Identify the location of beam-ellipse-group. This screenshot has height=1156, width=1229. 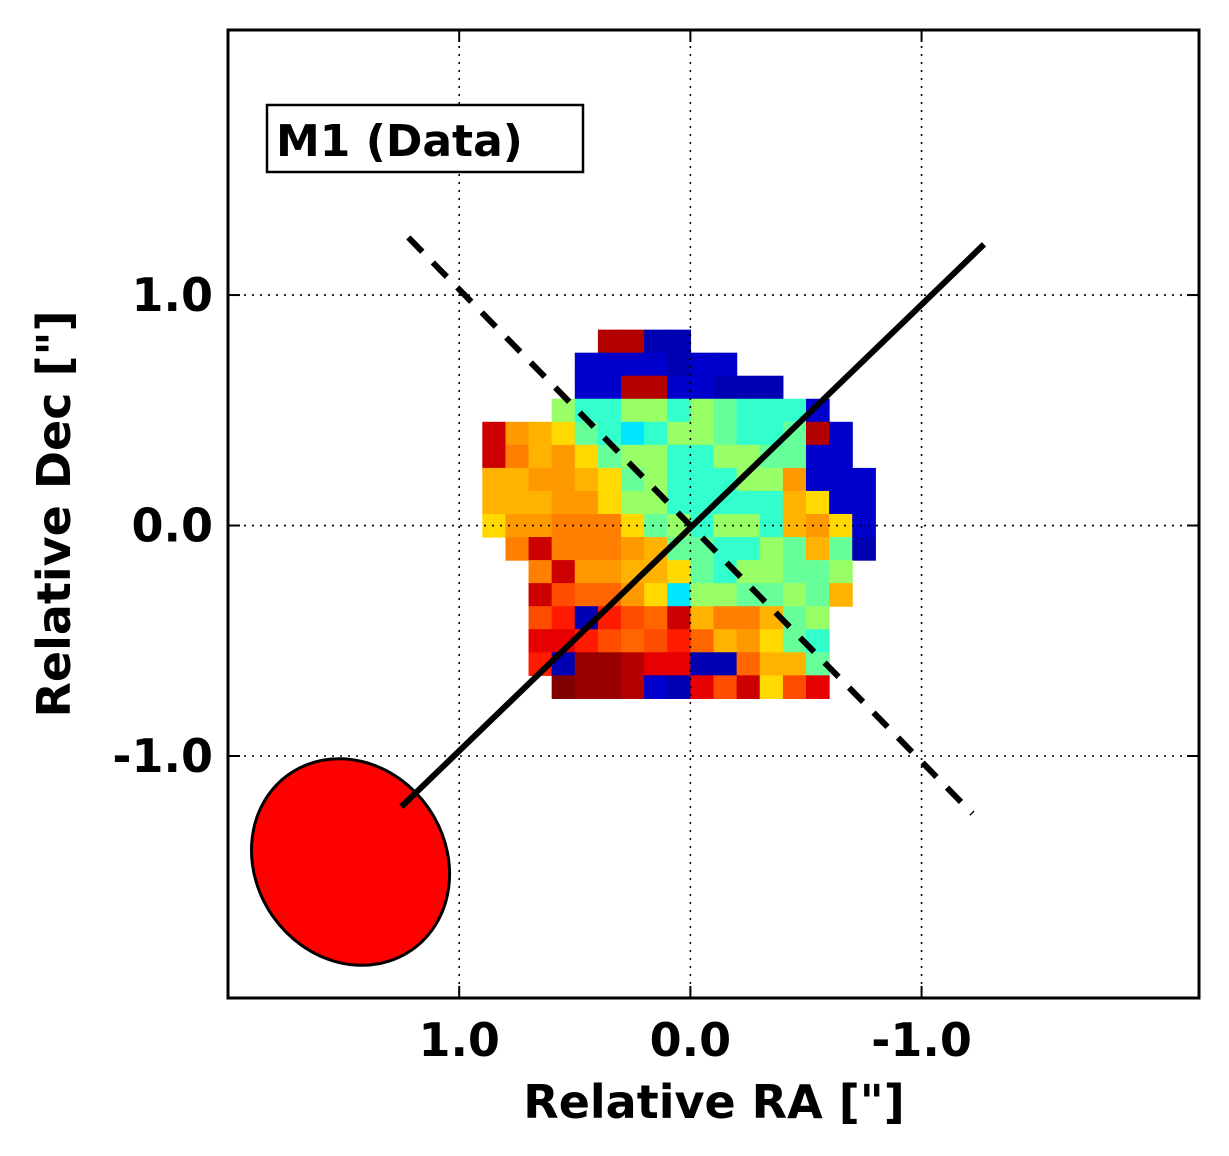
(350, 862).